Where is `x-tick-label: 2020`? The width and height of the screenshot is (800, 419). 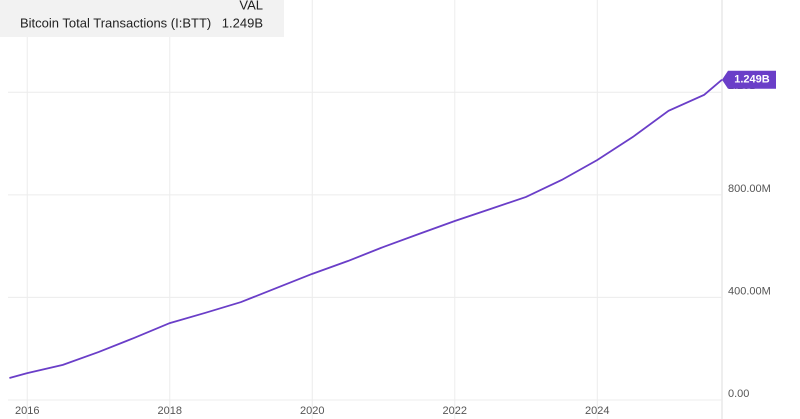
x-tick-label: 2020 is located at coordinates (312, 411).